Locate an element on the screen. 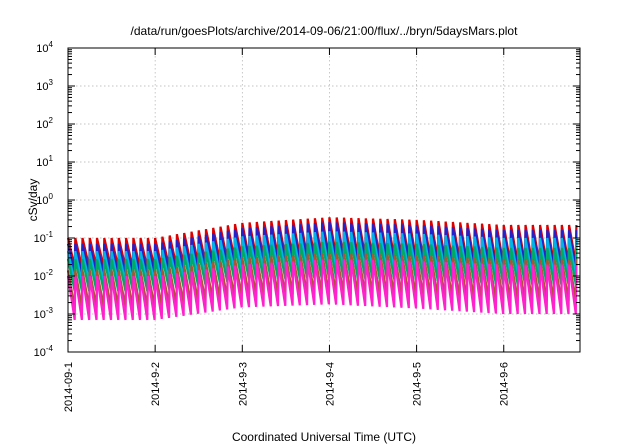  y-tick-exponent: -2 is located at coordinates (50, 272).